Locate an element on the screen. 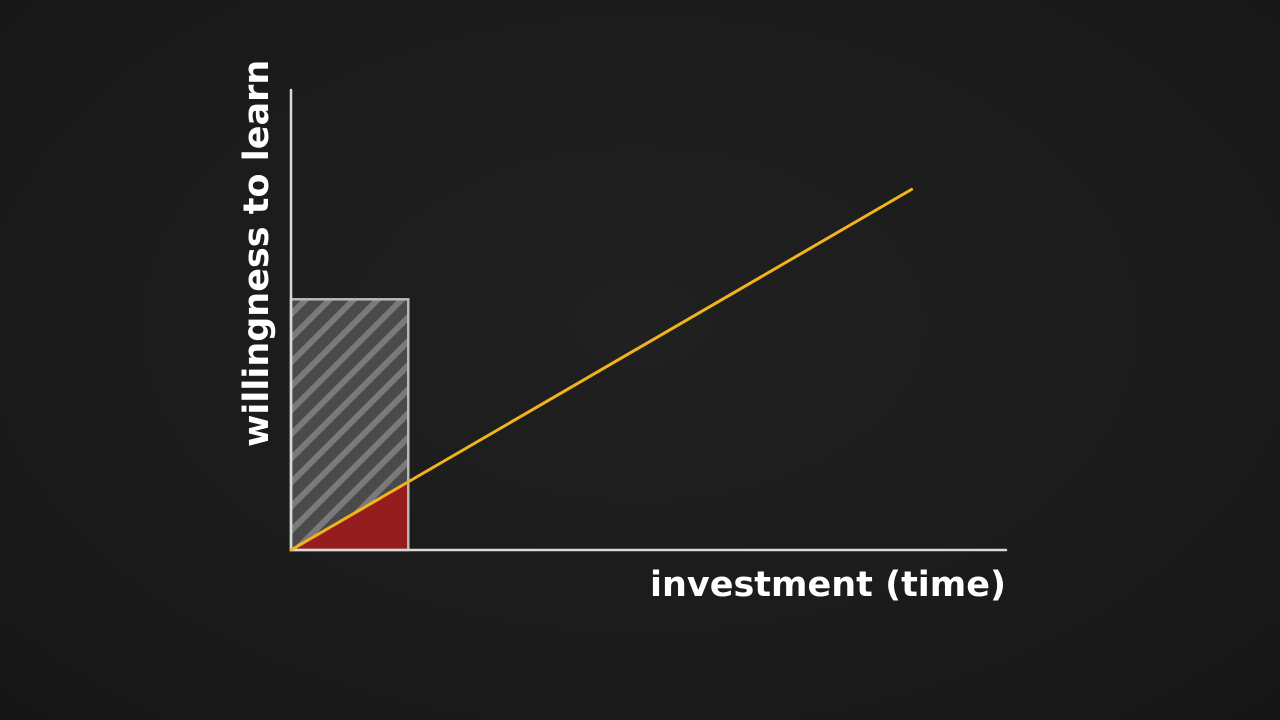 The image size is (1280, 720). y-axis-title: willingness to learn is located at coordinates (257, 253).